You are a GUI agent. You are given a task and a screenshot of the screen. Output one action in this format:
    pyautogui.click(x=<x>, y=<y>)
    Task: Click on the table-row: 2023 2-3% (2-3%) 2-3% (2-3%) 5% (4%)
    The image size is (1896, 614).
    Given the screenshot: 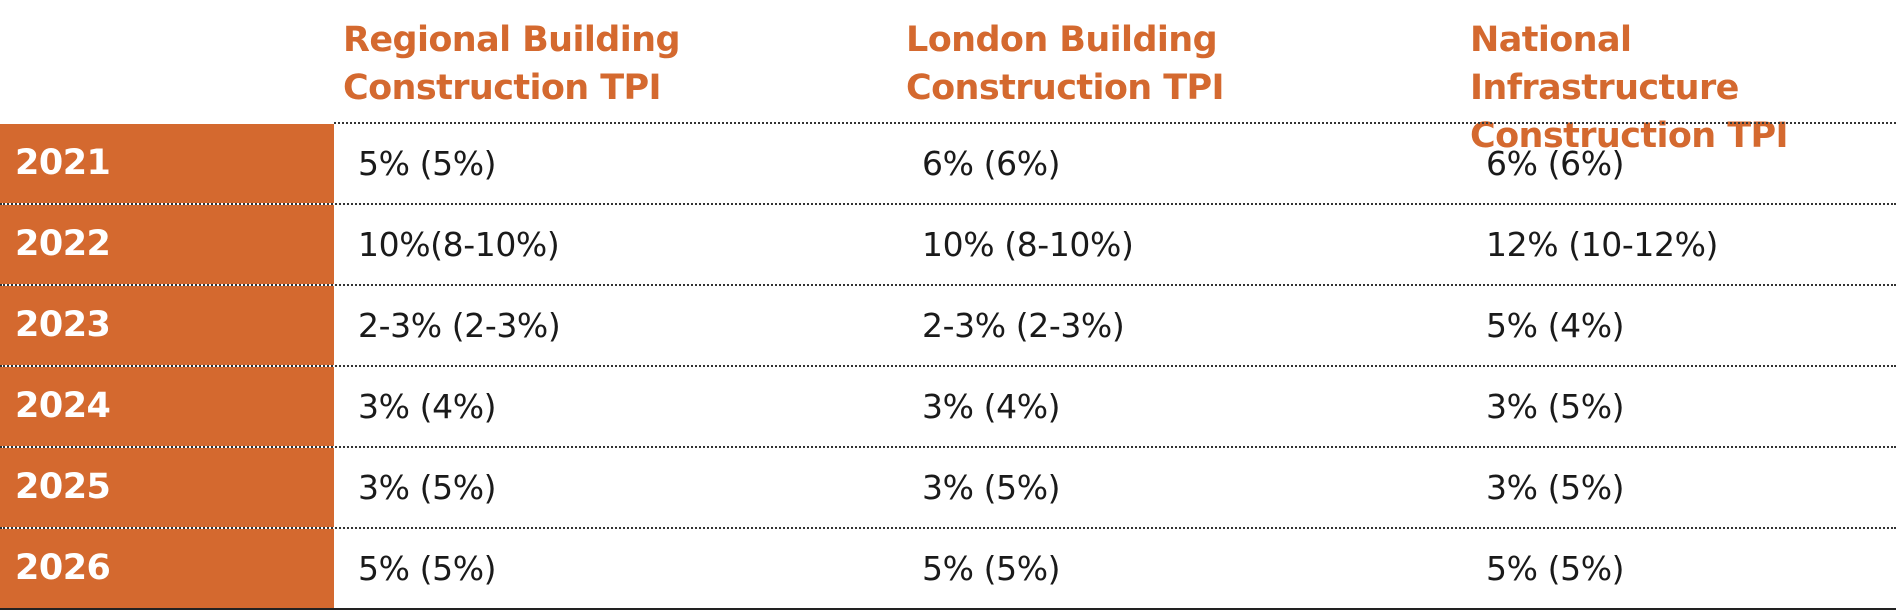 What is the action you would take?
    pyautogui.click(x=948, y=326)
    